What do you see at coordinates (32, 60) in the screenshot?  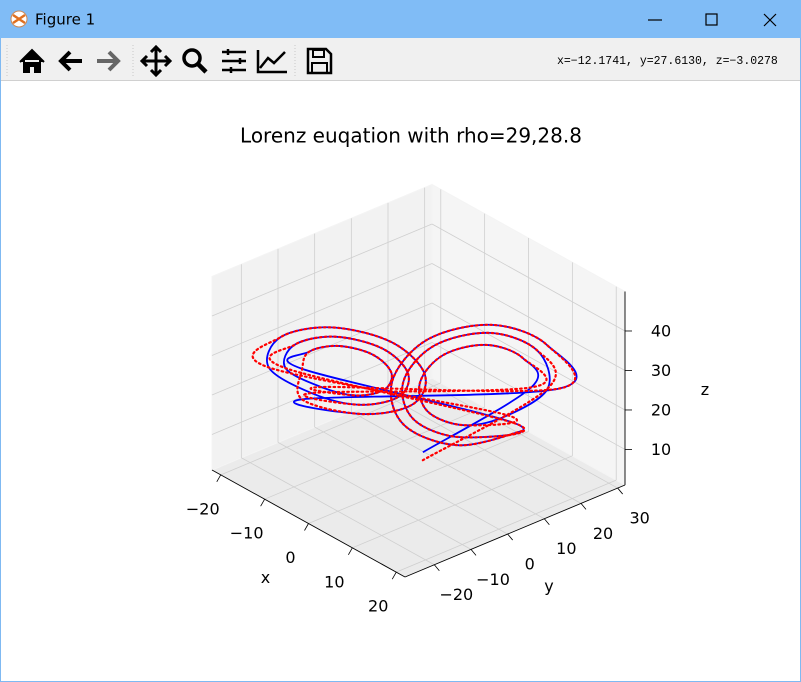 I see `home-button` at bounding box center [32, 60].